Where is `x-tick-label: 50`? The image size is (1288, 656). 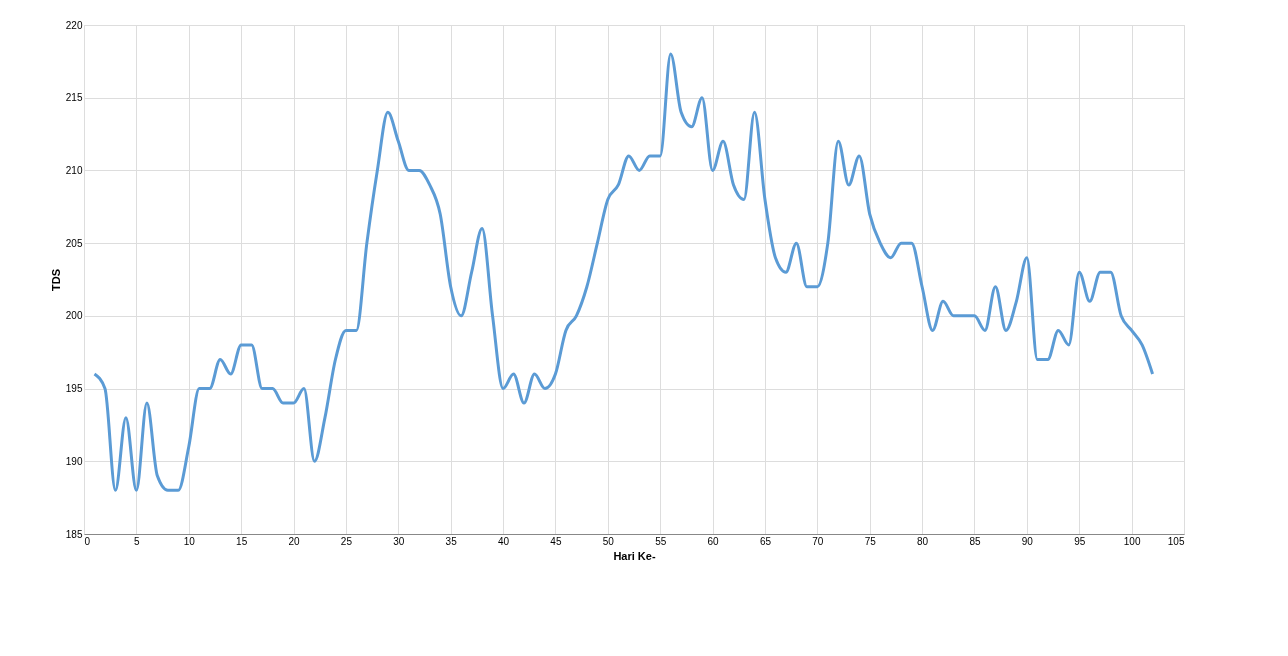
x-tick-label: 50 is located at coordinates (608, 541).